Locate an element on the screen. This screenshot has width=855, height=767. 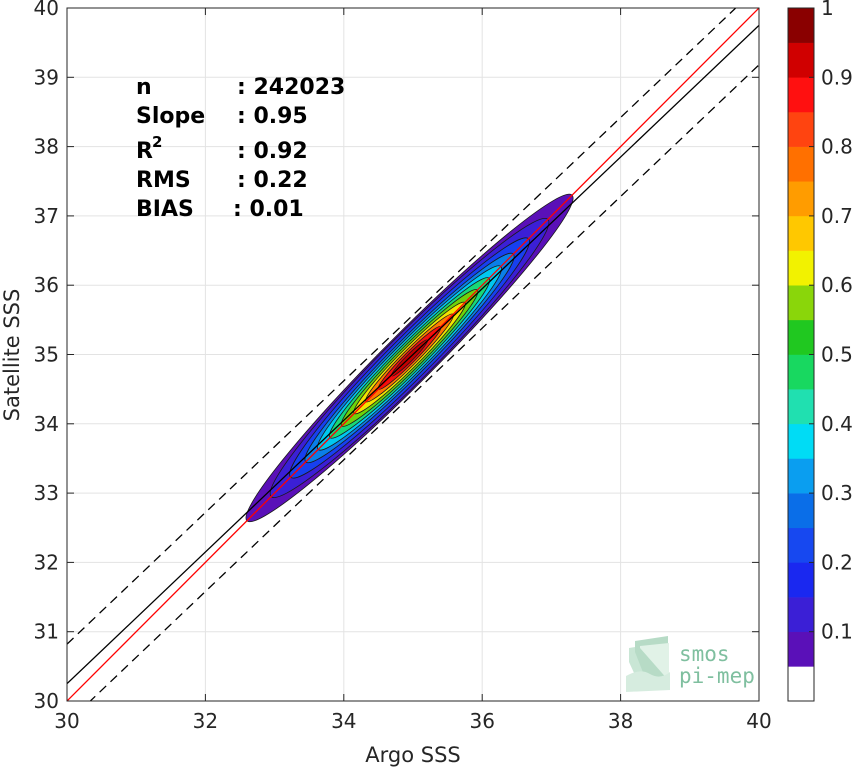
y-tick-label: 35 is located at coordinates (46, 355).